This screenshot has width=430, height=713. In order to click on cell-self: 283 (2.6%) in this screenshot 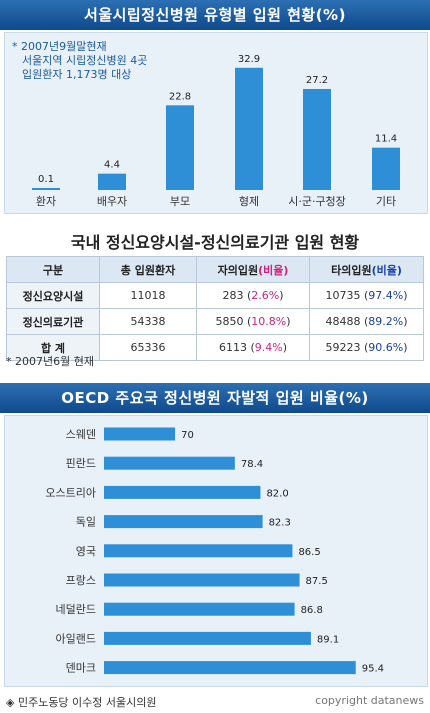, I will do `click(253, 295)`.